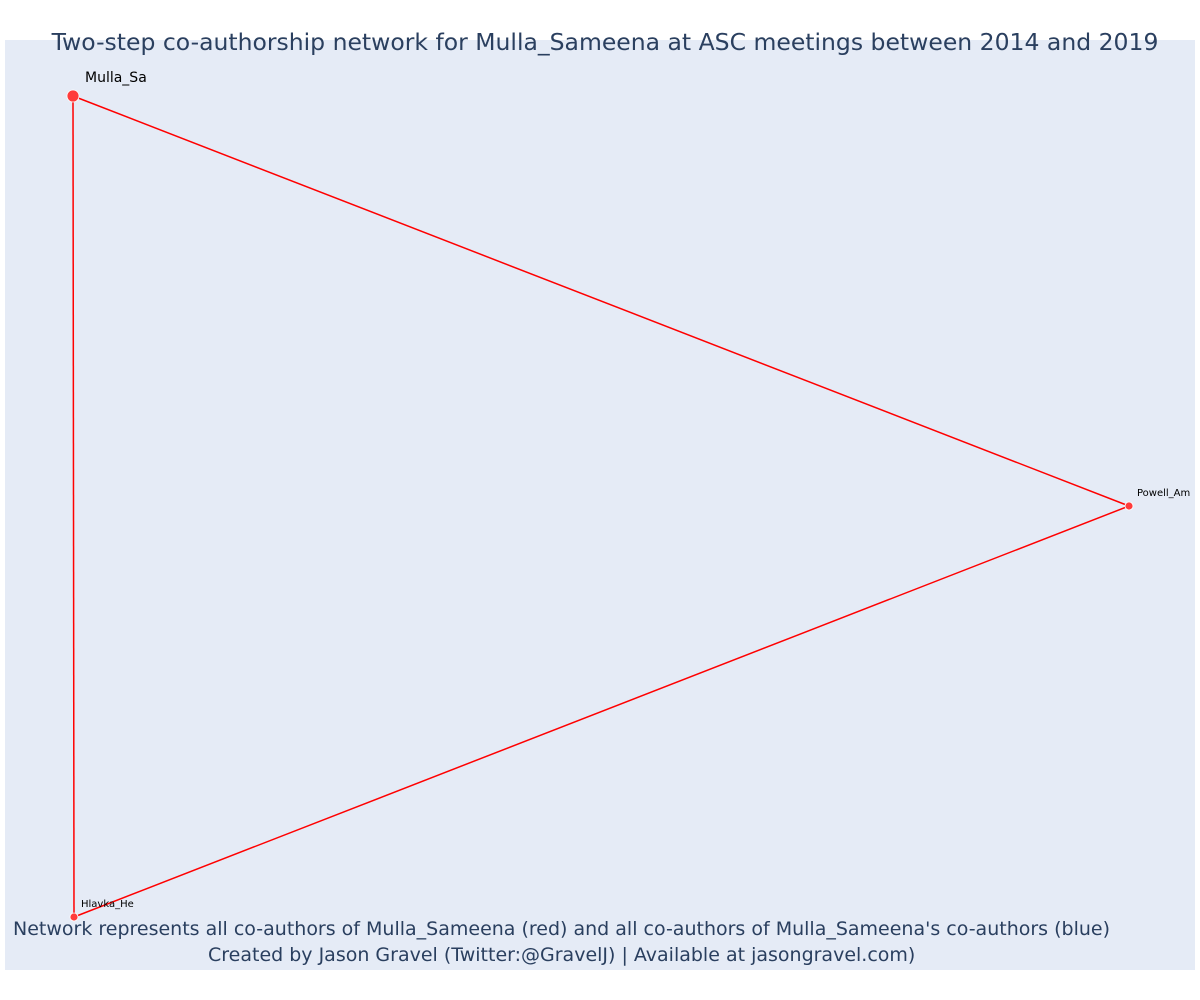  What do you see at coordinates (73, 96) in the screenshot?
I see `node-mulla` at bounding box center [73, 96].